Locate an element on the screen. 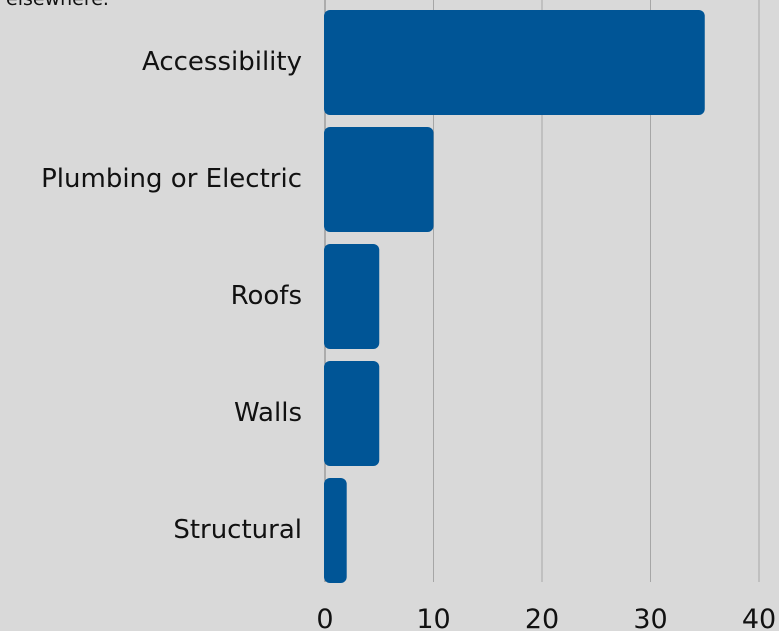 The width and height of the screenshot is (779, 631). bar-walls is located at coordinates (352, 413).